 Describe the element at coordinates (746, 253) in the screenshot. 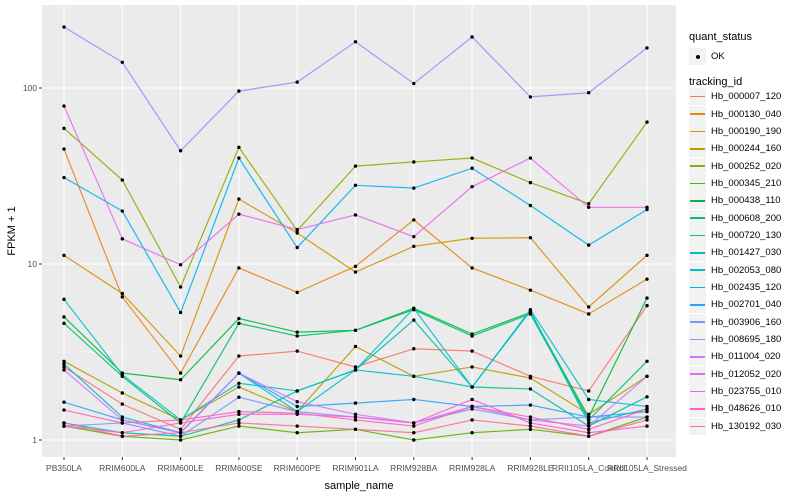

I see `legend-entry-label: Hb_001427_030` at that location.